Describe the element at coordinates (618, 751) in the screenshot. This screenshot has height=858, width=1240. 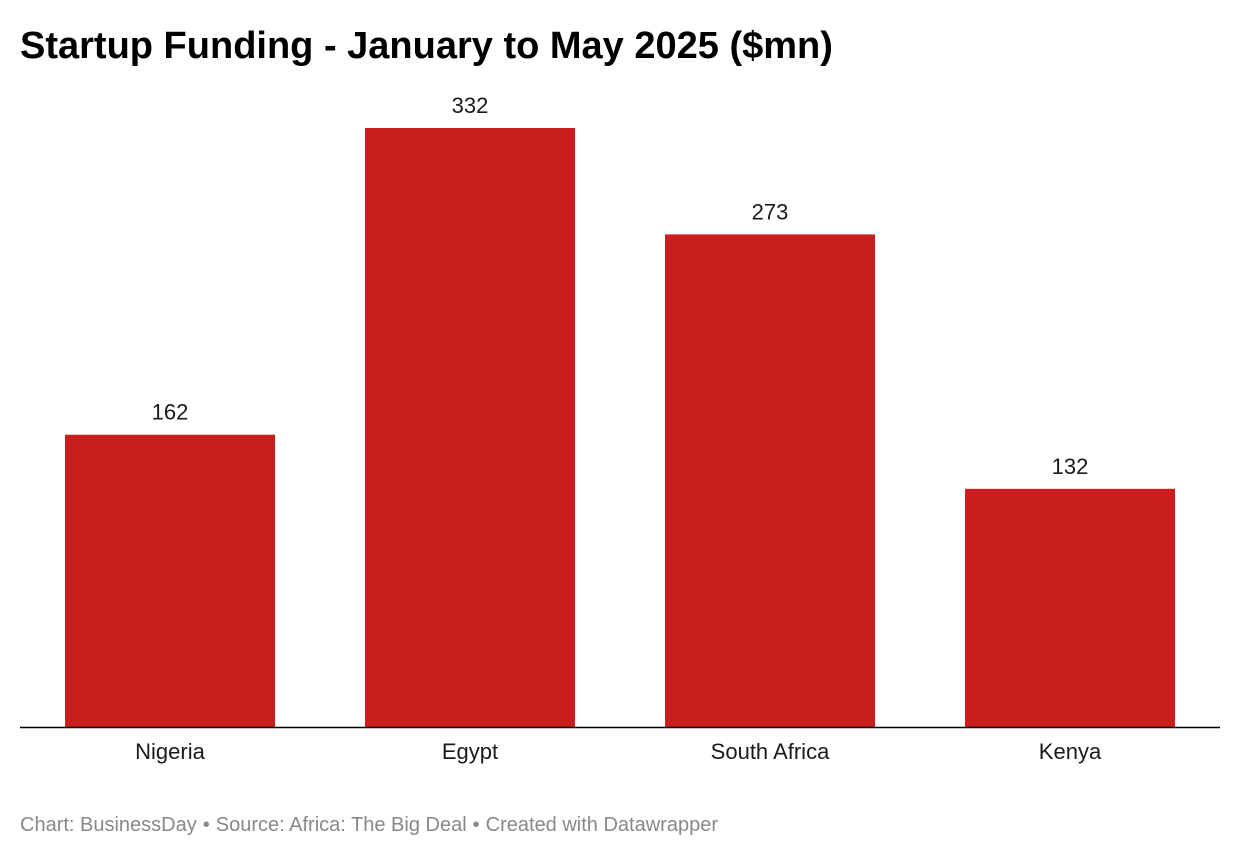
I see `category-labels-layer: Nigeria Egypt South Africa Kenya` at that location.